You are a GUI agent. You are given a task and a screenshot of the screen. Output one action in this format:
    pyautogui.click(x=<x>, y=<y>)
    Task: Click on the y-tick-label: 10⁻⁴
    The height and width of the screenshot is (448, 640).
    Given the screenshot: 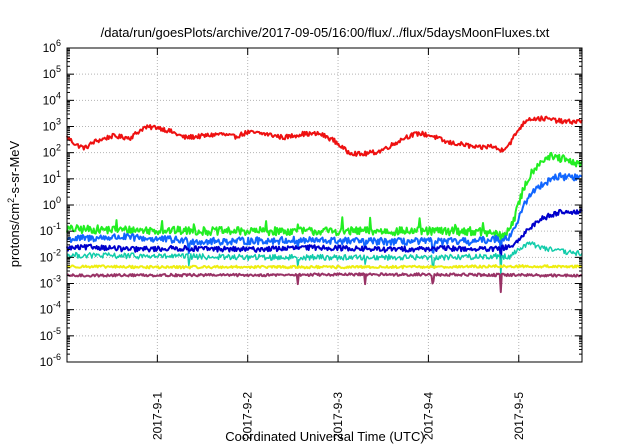 What is the action you would take?
    pyautogui.click(x=50, y=308)
    